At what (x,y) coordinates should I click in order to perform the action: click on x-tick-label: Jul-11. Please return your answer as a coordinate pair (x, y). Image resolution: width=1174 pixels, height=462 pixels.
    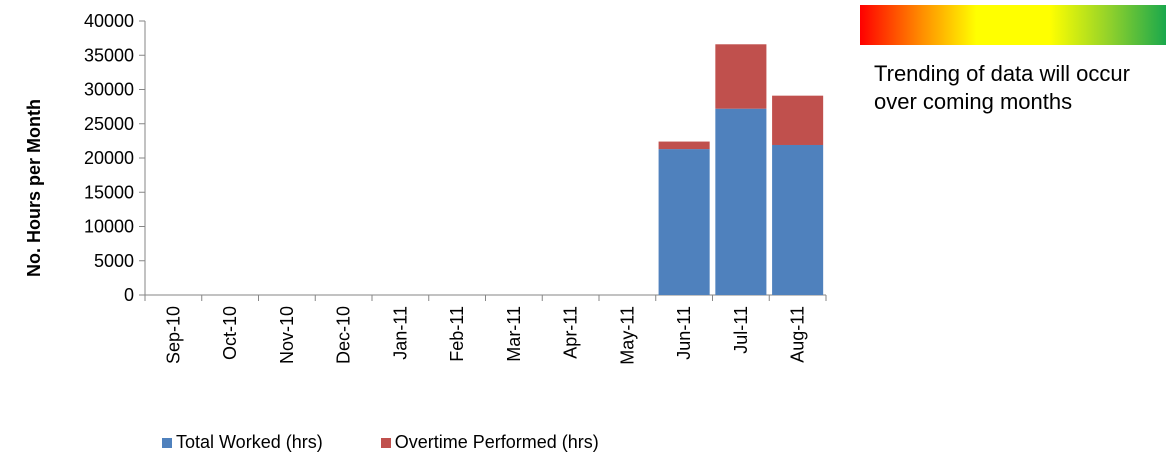
    Looking at the image, I should click on (741, 330).